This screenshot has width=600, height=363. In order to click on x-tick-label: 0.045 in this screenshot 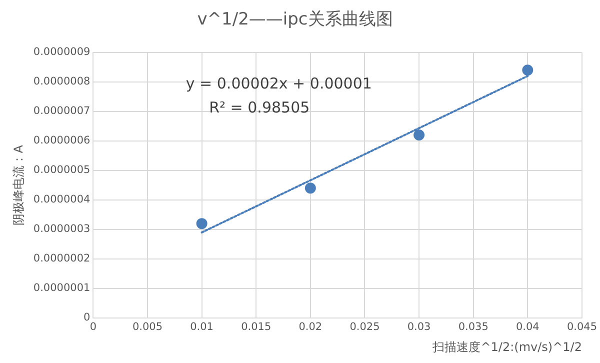, I will do `click(581, 327)`.